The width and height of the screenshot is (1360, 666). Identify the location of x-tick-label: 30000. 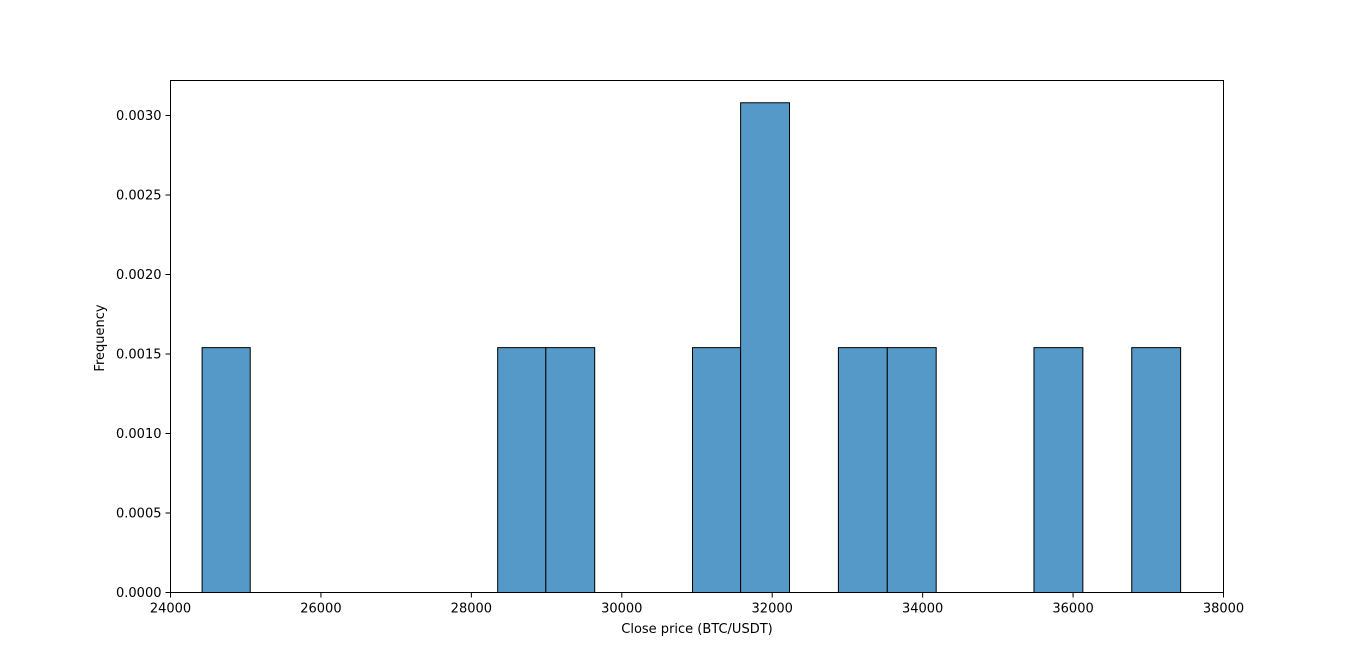
(621, 609).